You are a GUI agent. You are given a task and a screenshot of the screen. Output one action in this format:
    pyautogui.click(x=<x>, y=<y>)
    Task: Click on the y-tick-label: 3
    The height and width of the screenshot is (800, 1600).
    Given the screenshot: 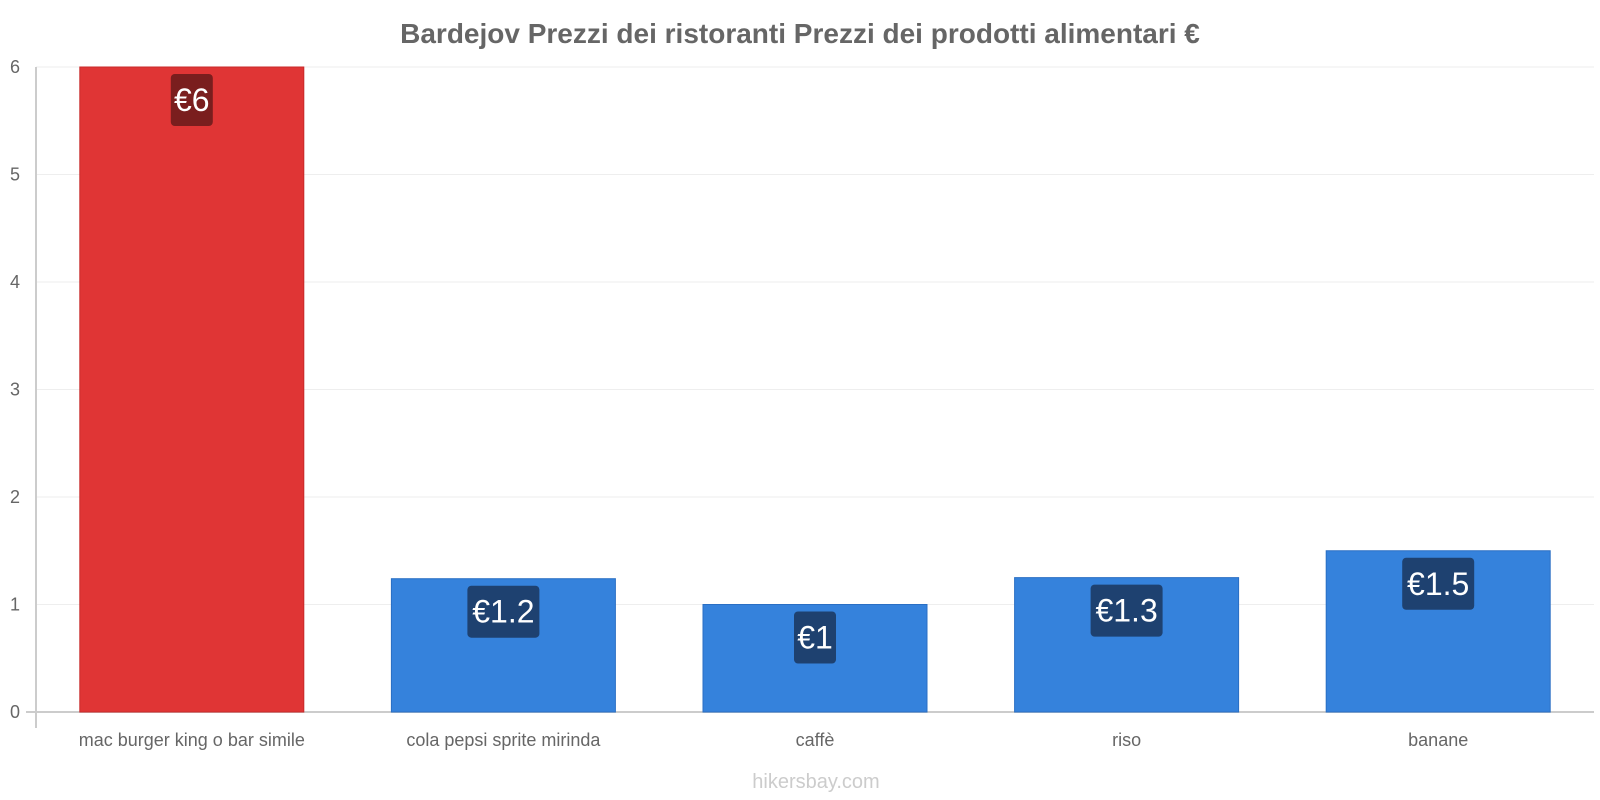 What is the action you would take?
    pyautogui.click(x=15, y=390)
    